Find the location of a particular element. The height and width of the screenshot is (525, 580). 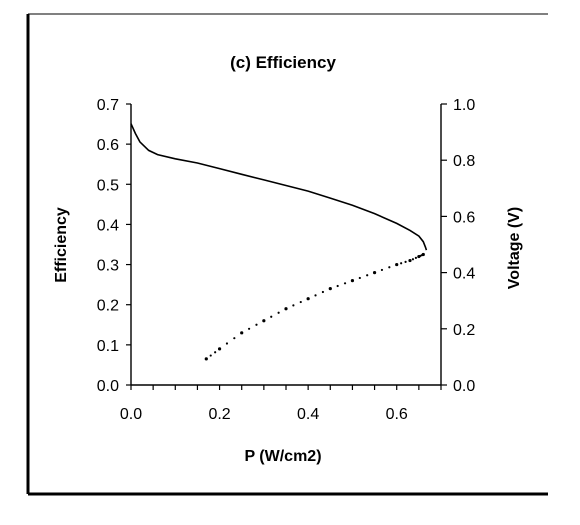

y2-tick-label: 0.2 is located at coordinates (464, 330).